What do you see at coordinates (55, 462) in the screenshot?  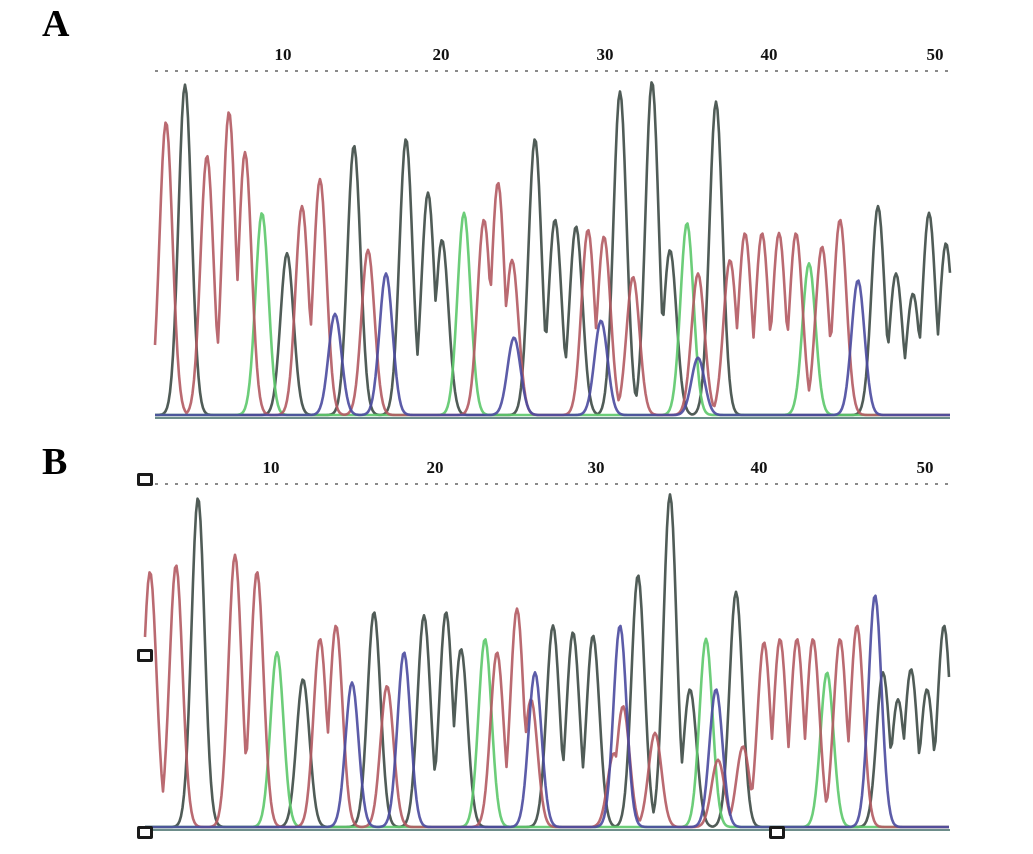 I see `panel-label-b: B` at bounding box center [55, 462].